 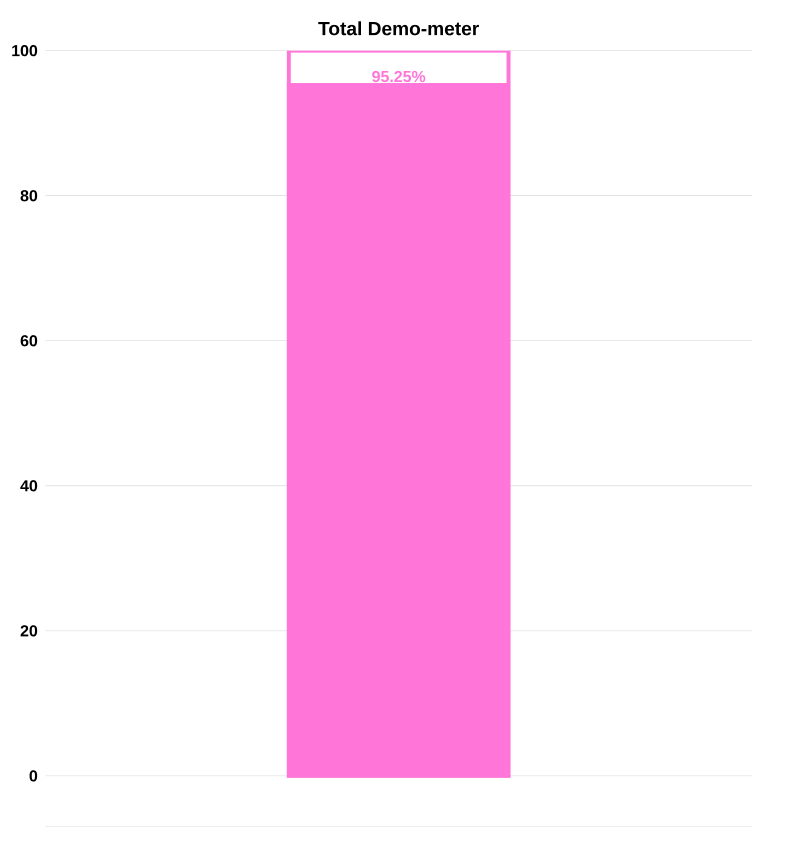 I want to click on y-tick-label: 20, so click(x=29, y=630).